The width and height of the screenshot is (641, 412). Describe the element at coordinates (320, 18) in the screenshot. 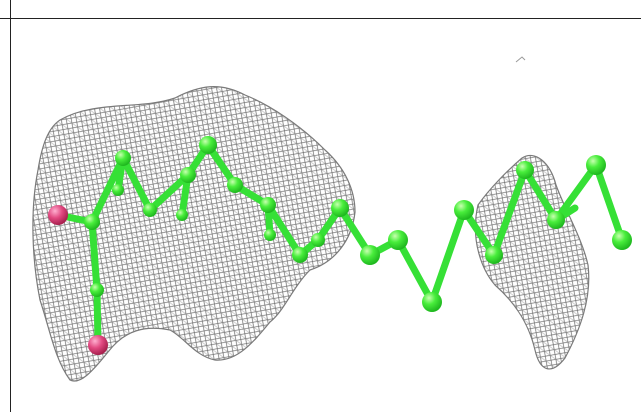

I see `figure-frame-top-border` at that location.